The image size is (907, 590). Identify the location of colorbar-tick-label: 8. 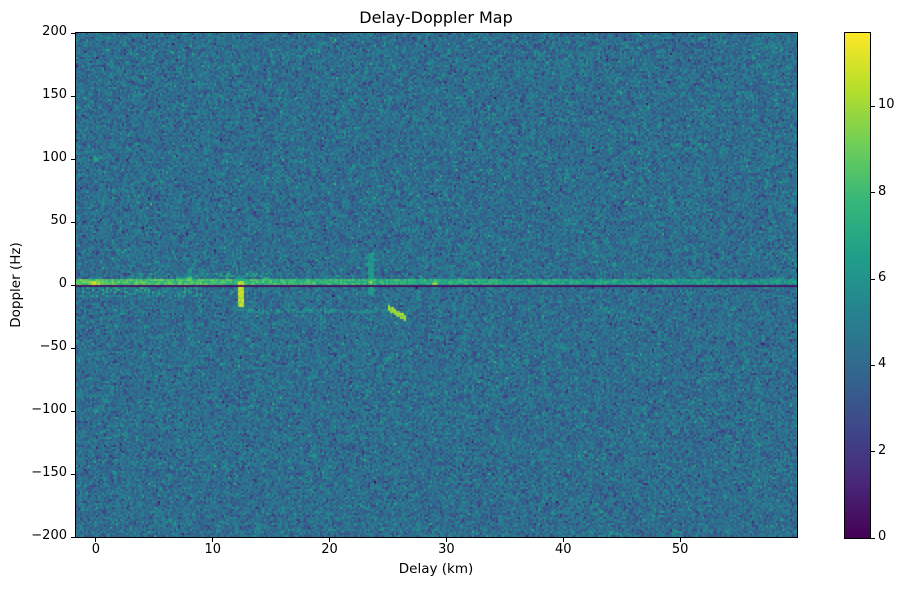
(882, 191).